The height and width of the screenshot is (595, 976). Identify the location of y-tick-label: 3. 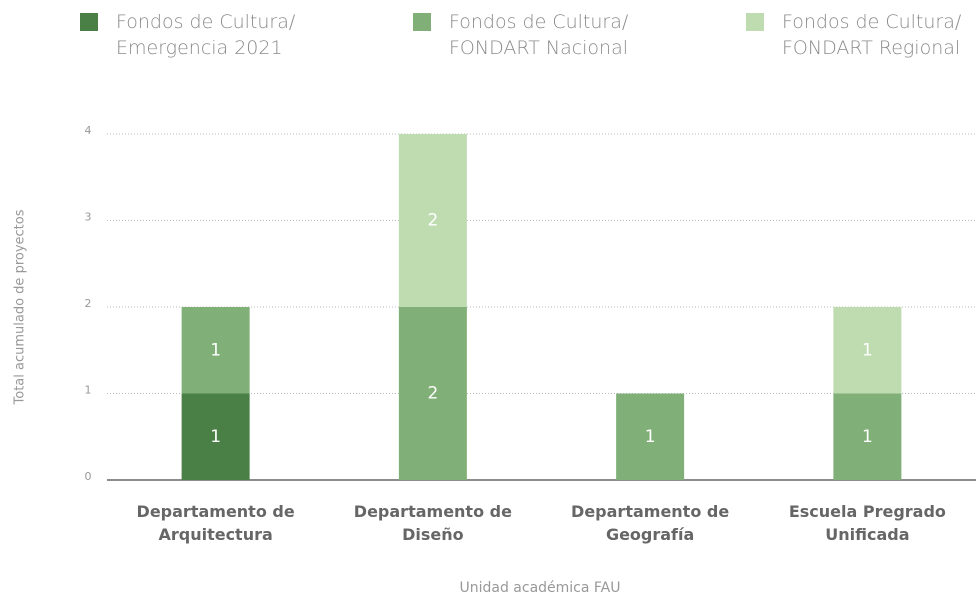
(88, 217).